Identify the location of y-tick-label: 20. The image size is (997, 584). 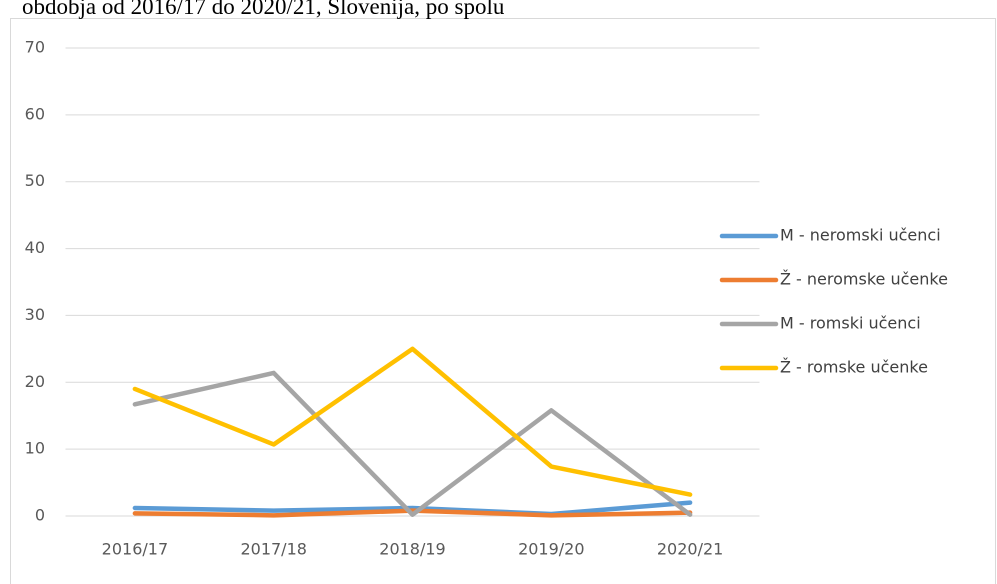
(35, 381).